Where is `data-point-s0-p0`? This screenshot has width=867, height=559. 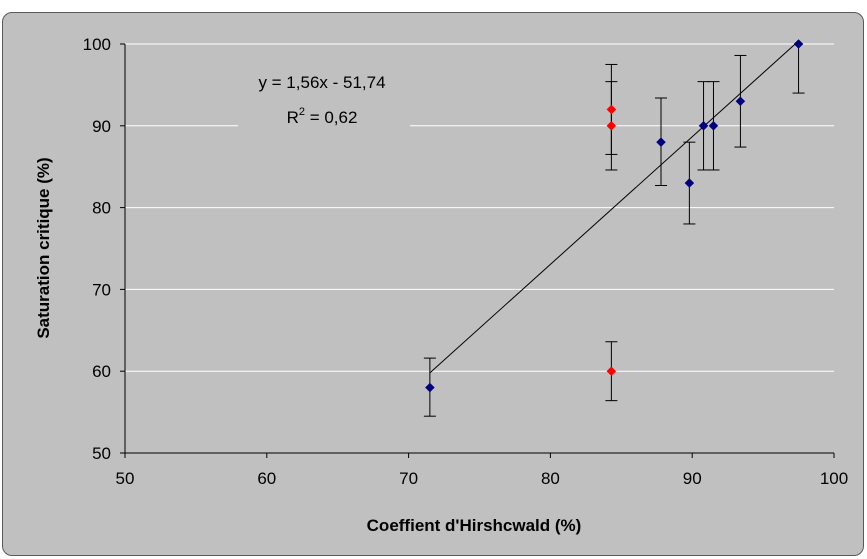 data-point-s0-p0 is located at coordinates (430, 387).